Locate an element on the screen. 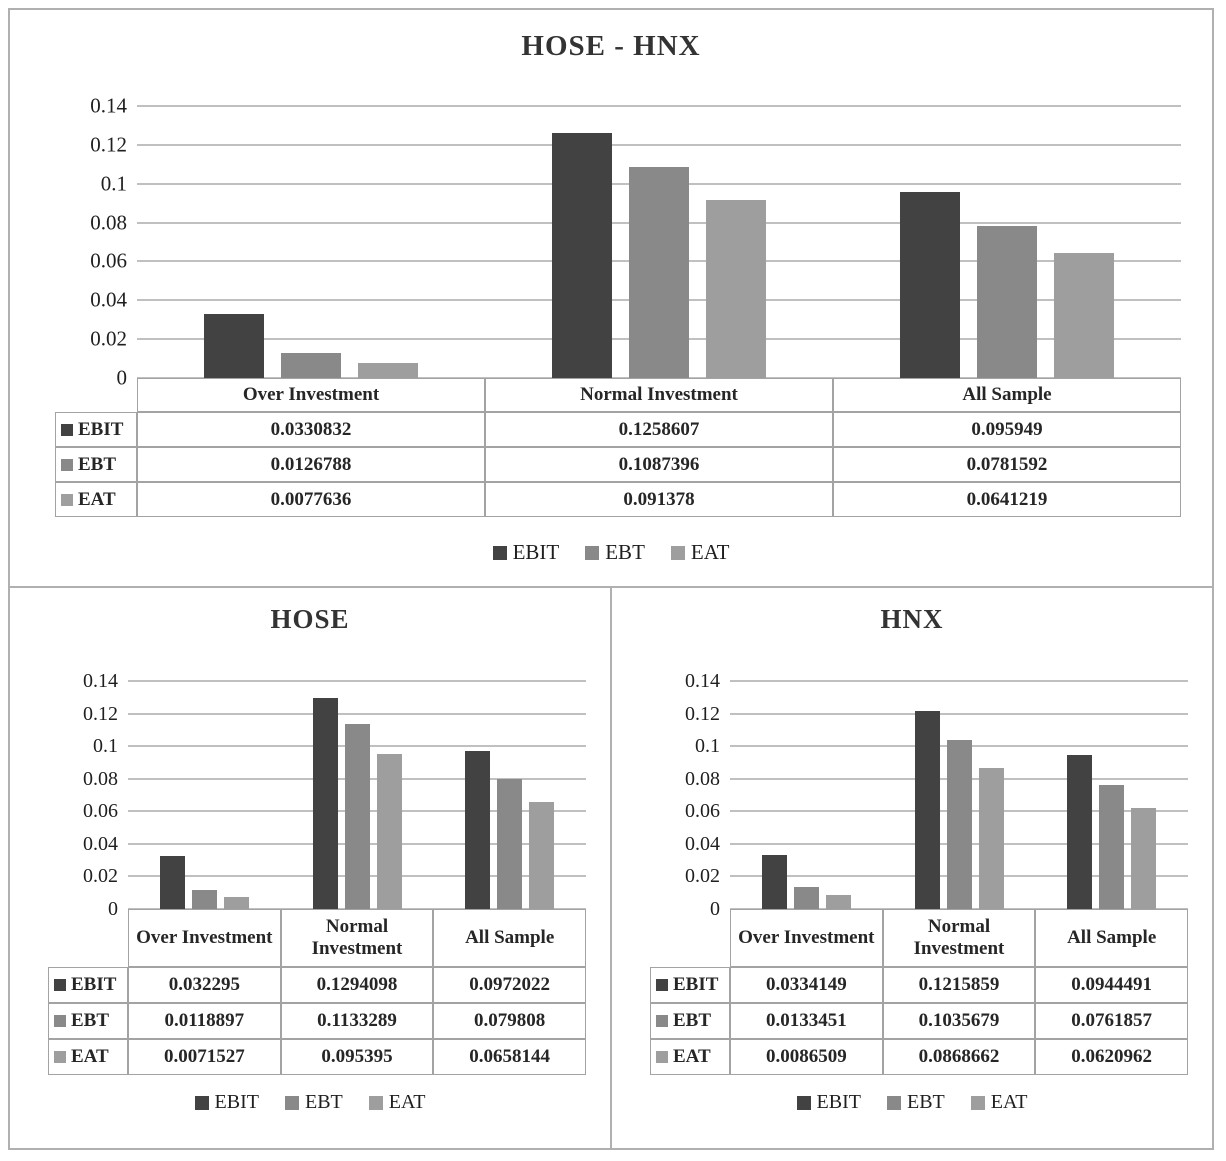  table-header-cell: All Sample is located at coordinates (1111, 938).